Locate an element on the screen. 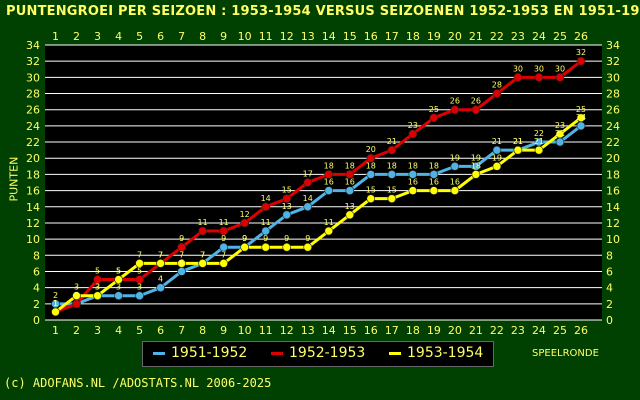 Image resolution: width=640 pixels, height=400 pixels. legend-swatch-1953-1954 is located at coordinates (395, 353).